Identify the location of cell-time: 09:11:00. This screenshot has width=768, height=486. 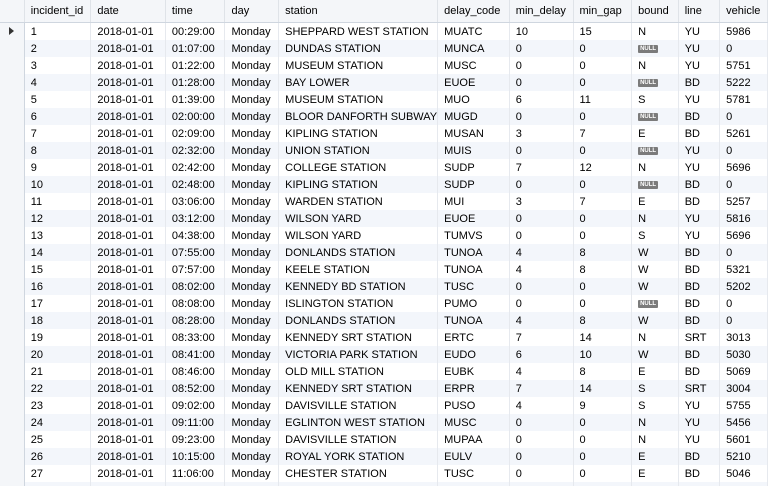
(195, 422).